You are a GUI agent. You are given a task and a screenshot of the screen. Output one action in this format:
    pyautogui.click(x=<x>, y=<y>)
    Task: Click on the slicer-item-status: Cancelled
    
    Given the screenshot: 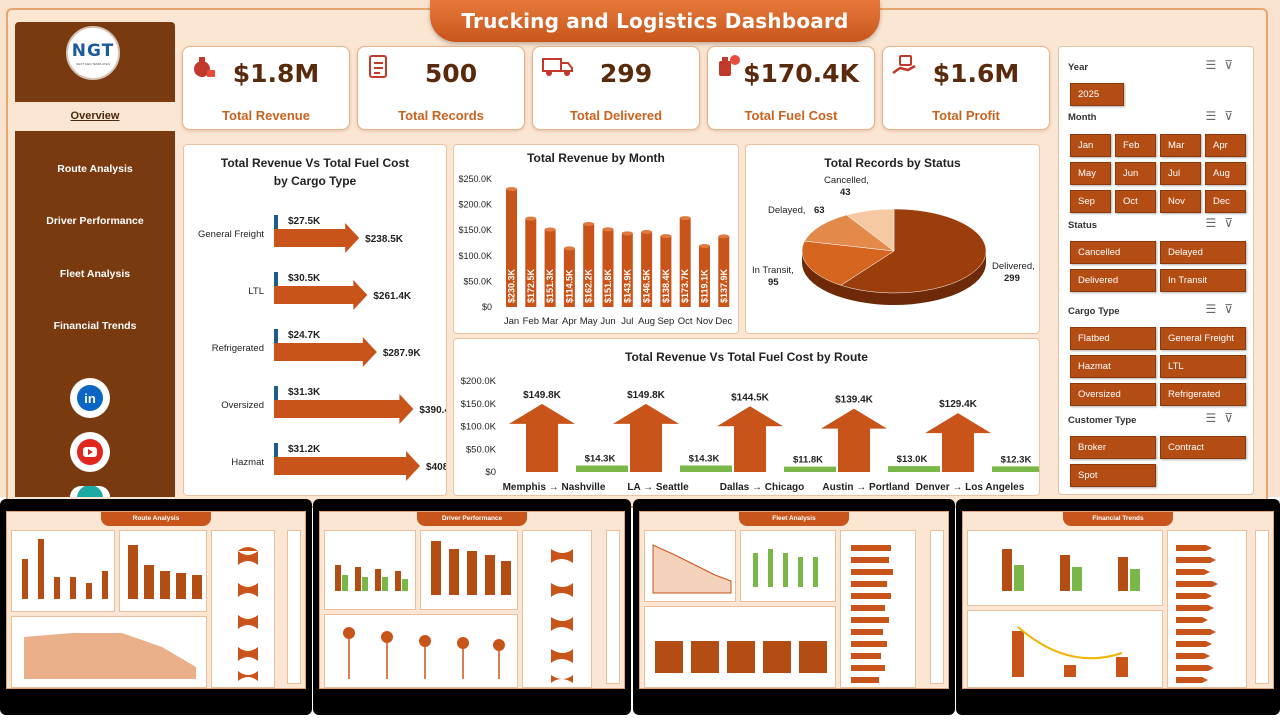 What is the action you would take?
    pyautogui.click(x=1113, y=252)
    